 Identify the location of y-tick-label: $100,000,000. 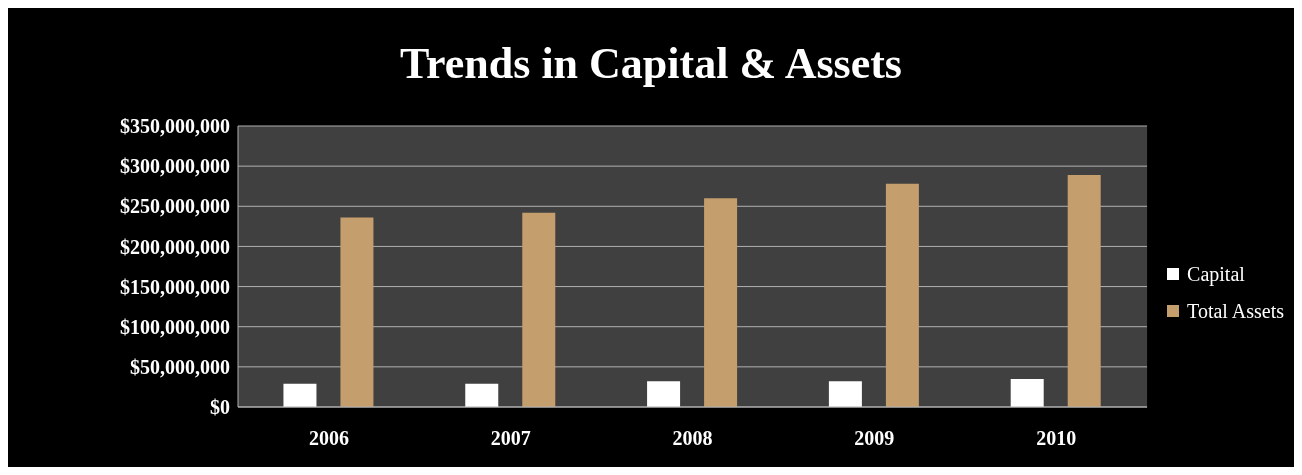
(175, 326).